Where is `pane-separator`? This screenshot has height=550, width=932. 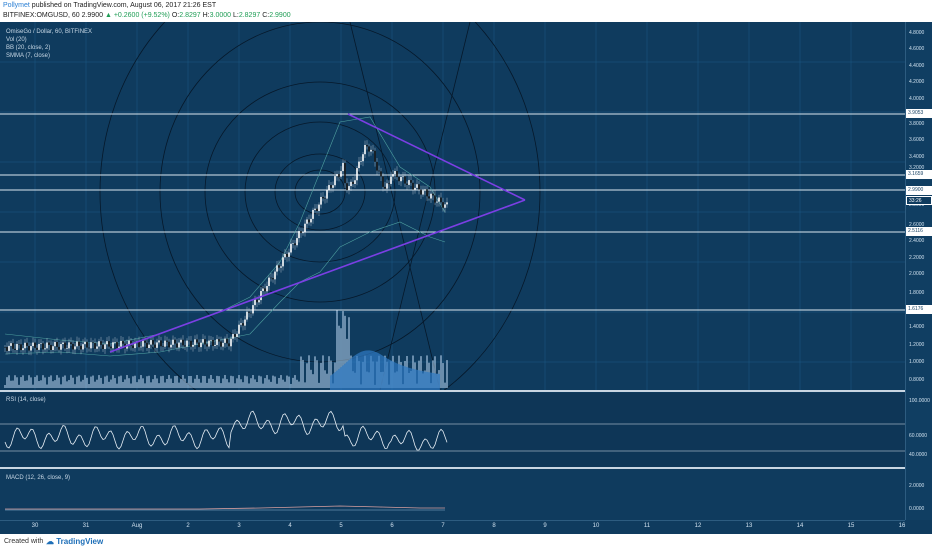
pane-separator is located at coordinates (466, 391).